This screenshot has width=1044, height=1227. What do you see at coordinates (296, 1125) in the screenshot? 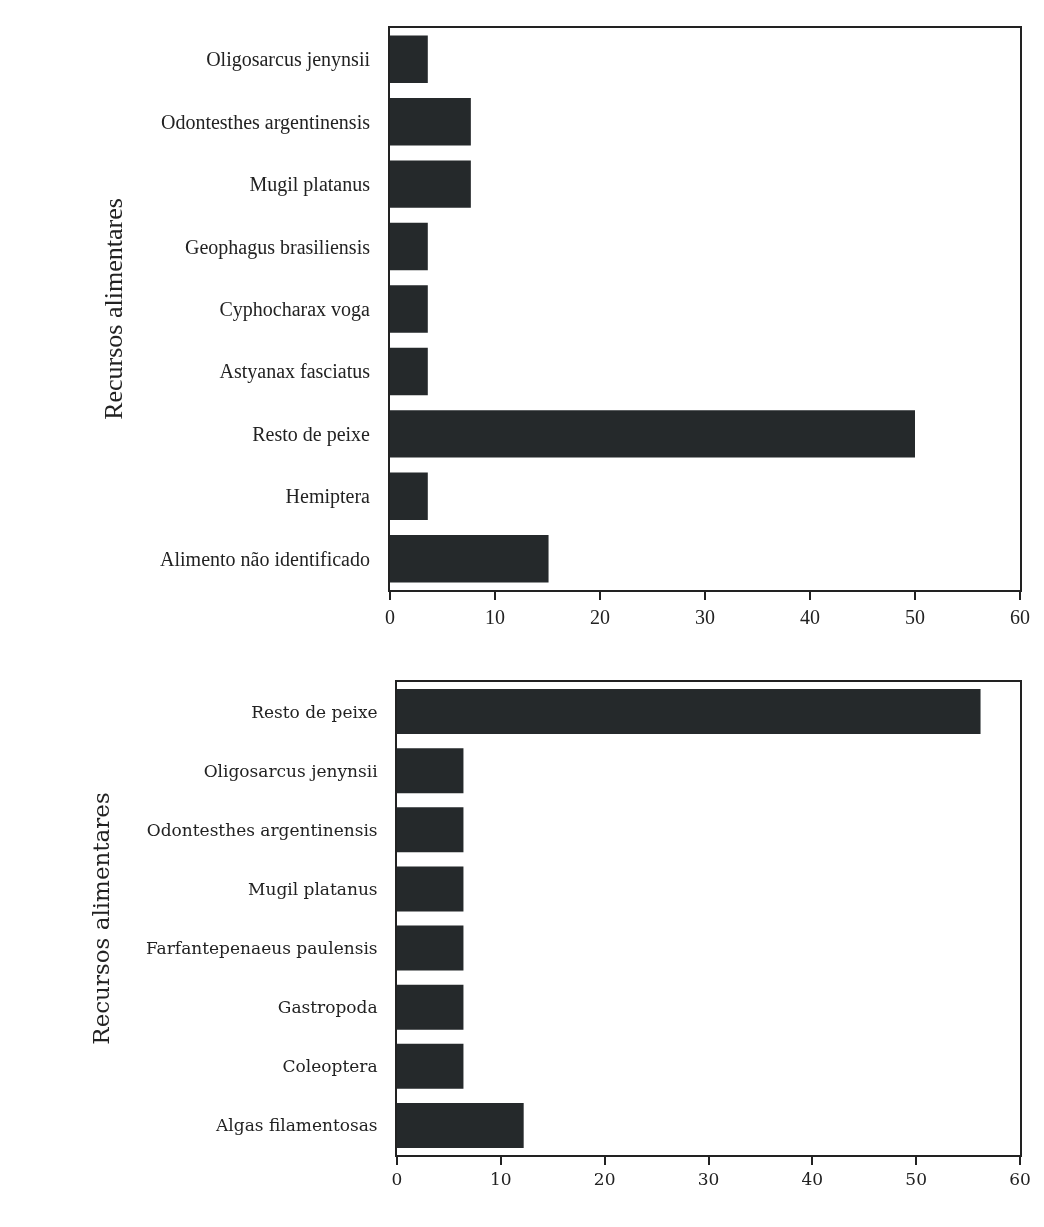
I see `y-tick-label: Algas filamentosas` at bounding box center [296, 1125].